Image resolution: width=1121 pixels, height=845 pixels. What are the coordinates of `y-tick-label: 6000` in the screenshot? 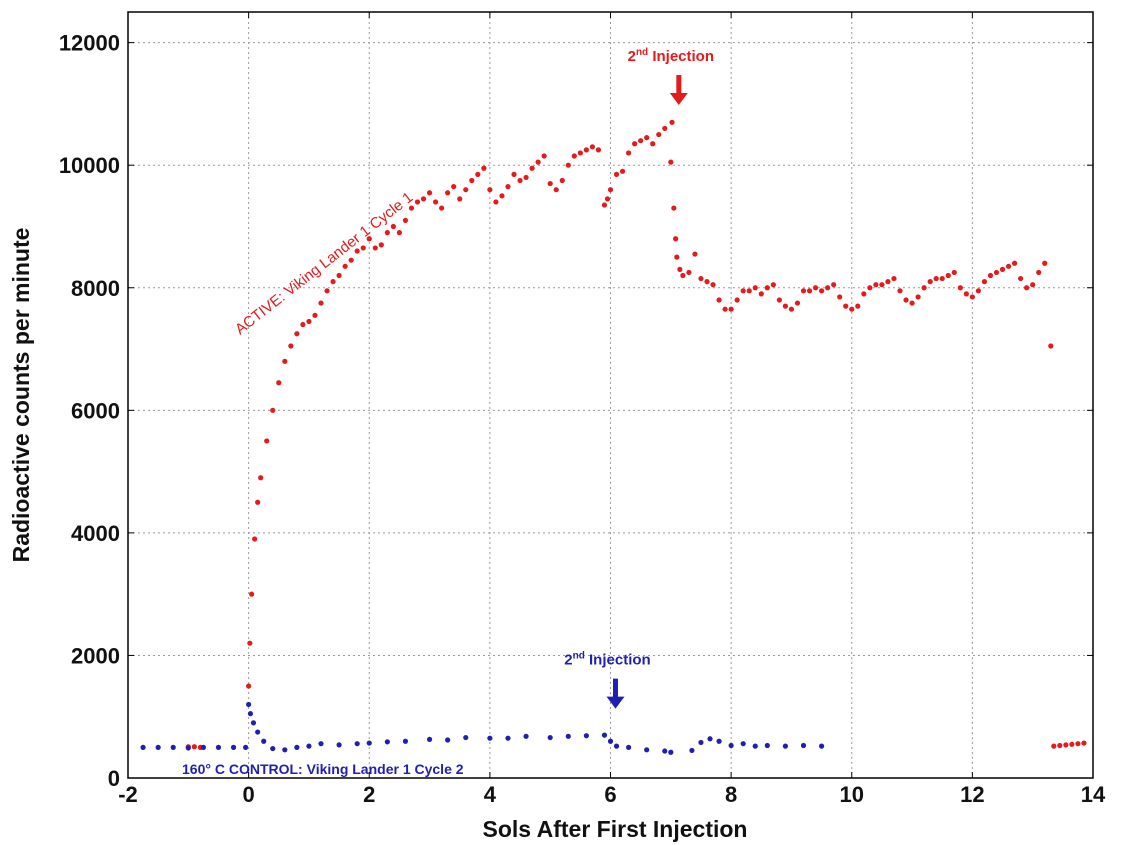 It's located at (95, 410).